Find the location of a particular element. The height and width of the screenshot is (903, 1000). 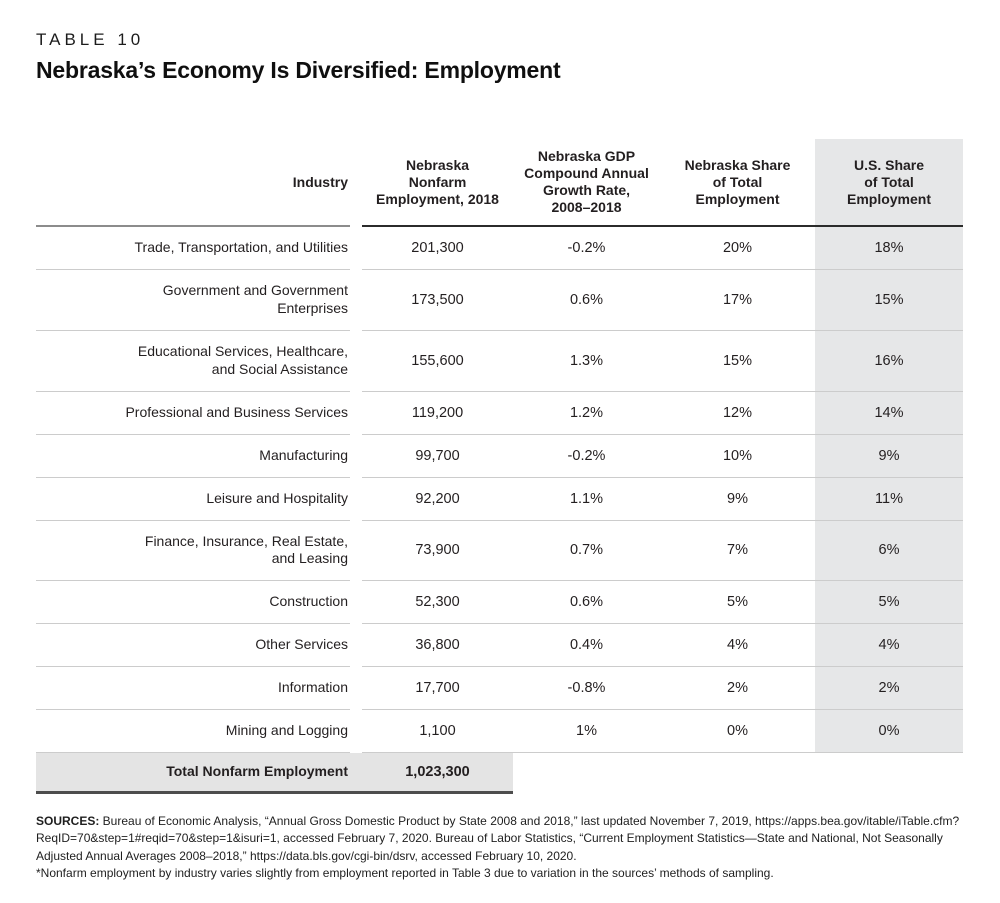

industry-cell: Trade, Transportation, and Utilities is located at coordinates (193, 247).